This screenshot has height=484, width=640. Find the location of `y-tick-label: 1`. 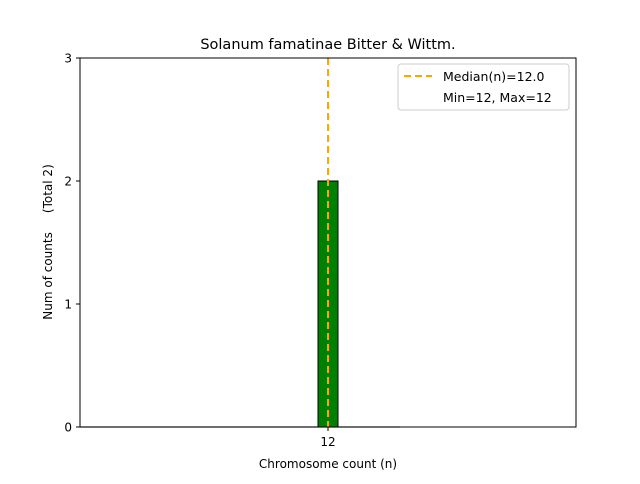

y-tick-label: 1 is located at coordinates (68, 305).